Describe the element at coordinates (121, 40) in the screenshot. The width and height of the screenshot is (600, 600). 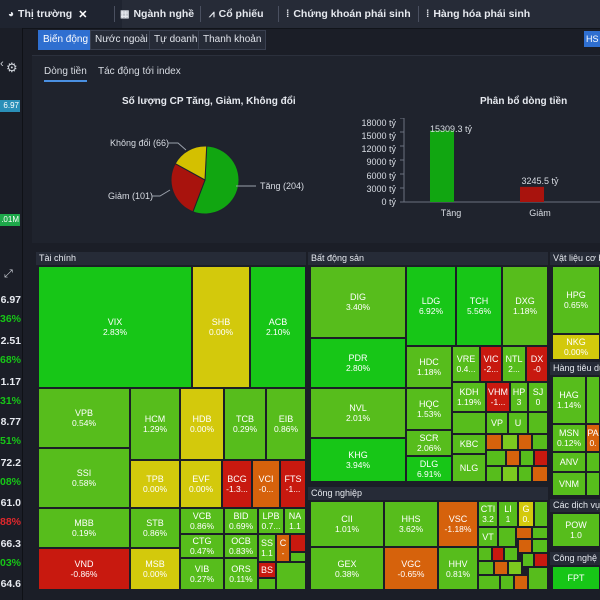
I see `filter-nuoc-ngoai: Nước ngoài` at that location.